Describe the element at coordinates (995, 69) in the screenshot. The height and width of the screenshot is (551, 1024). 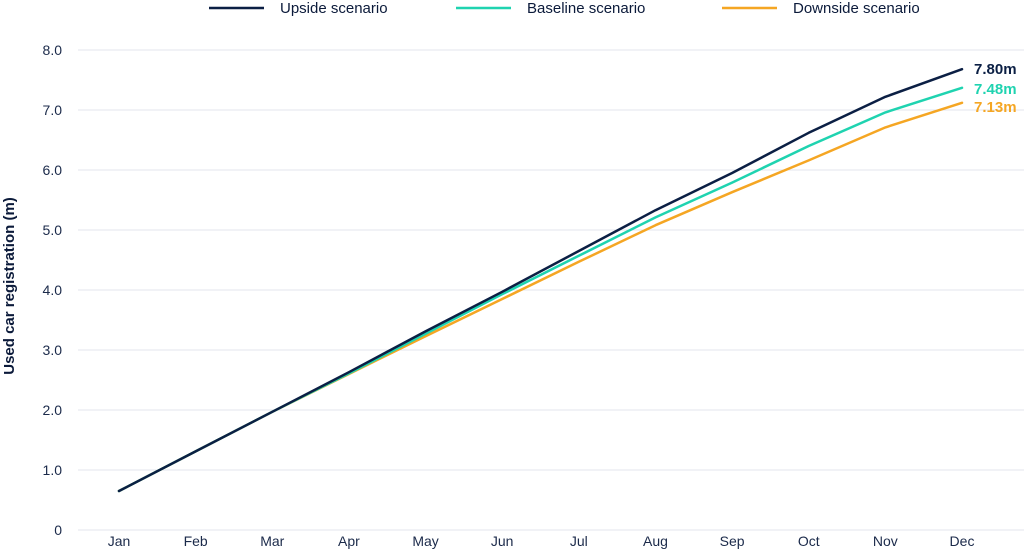
I see `end-value-label: 7.80m` at that location.